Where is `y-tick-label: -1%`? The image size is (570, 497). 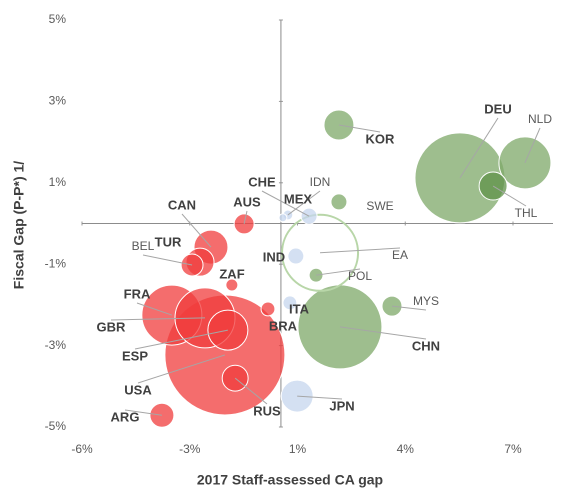
y-tick-label: -1% is located at coordinates (56, 263).